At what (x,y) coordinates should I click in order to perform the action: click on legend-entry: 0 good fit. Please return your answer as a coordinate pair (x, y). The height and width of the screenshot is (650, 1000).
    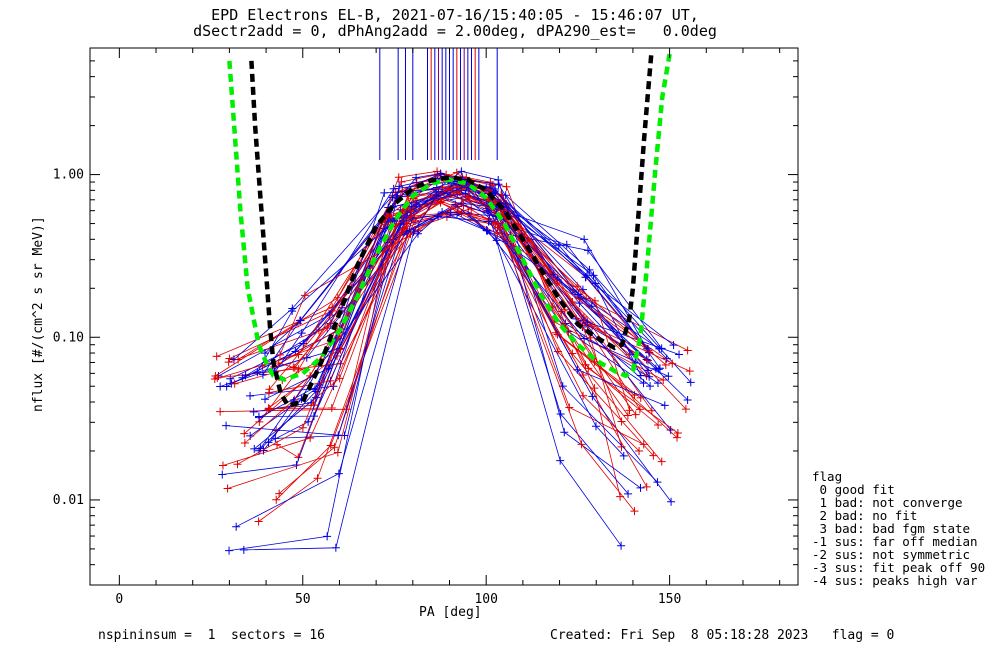
    Looking at the image, I should click on (853, 489).